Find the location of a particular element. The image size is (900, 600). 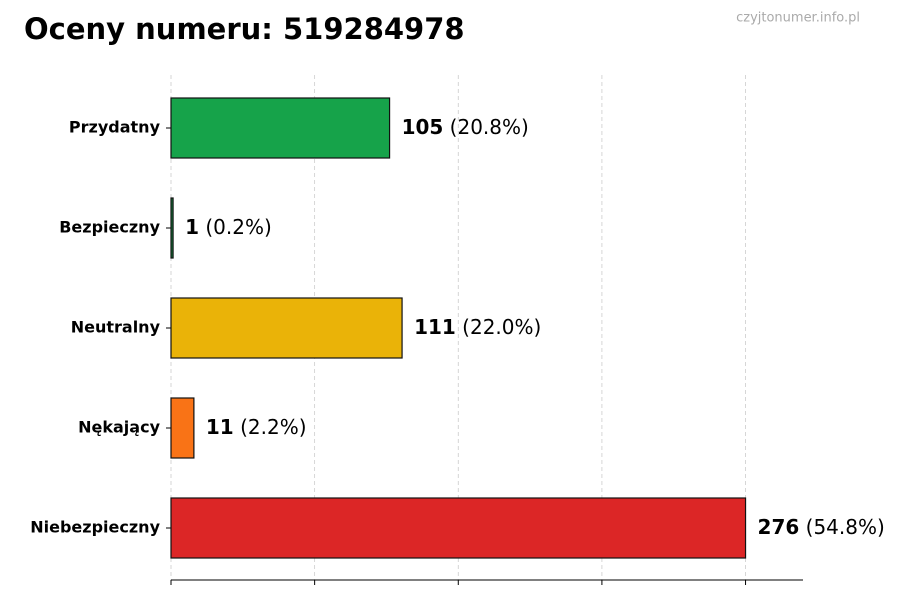

percent-label: (0.2%) is located at coordinates (238, 227).